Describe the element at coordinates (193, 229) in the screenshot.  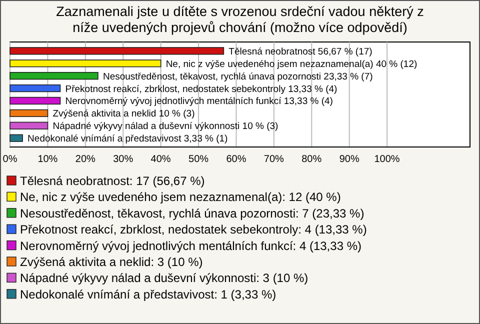
I see `legend-label: Překotnost reakcí, zbrklost, nedostatek sebekontroly: 4 (13,33 %)` at that location.